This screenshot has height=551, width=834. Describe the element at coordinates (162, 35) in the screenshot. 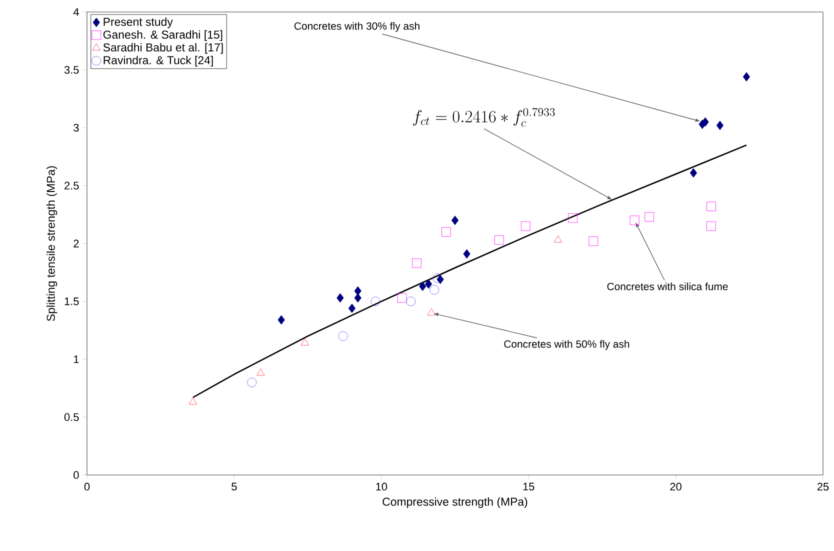

I see `legend-label: Ganesh. & Saradhi [15]` at that location.